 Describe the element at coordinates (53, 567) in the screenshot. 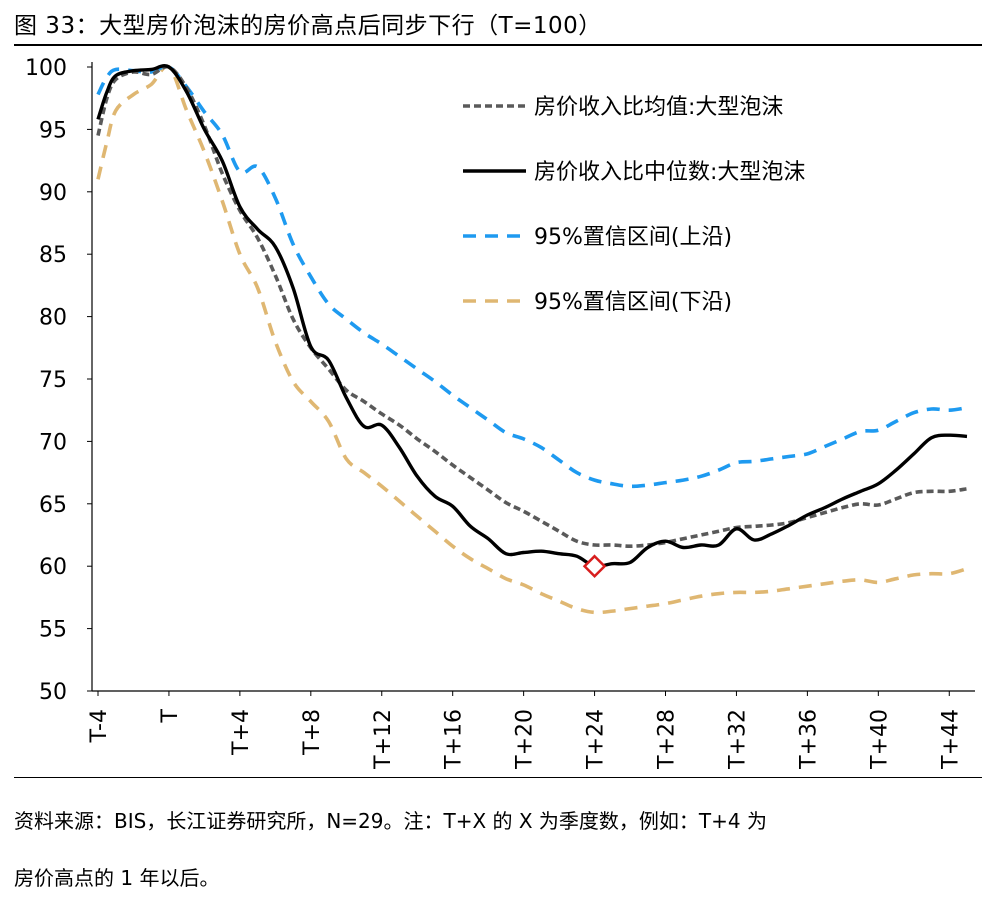

I see `y-tick-label: 60` at that location.